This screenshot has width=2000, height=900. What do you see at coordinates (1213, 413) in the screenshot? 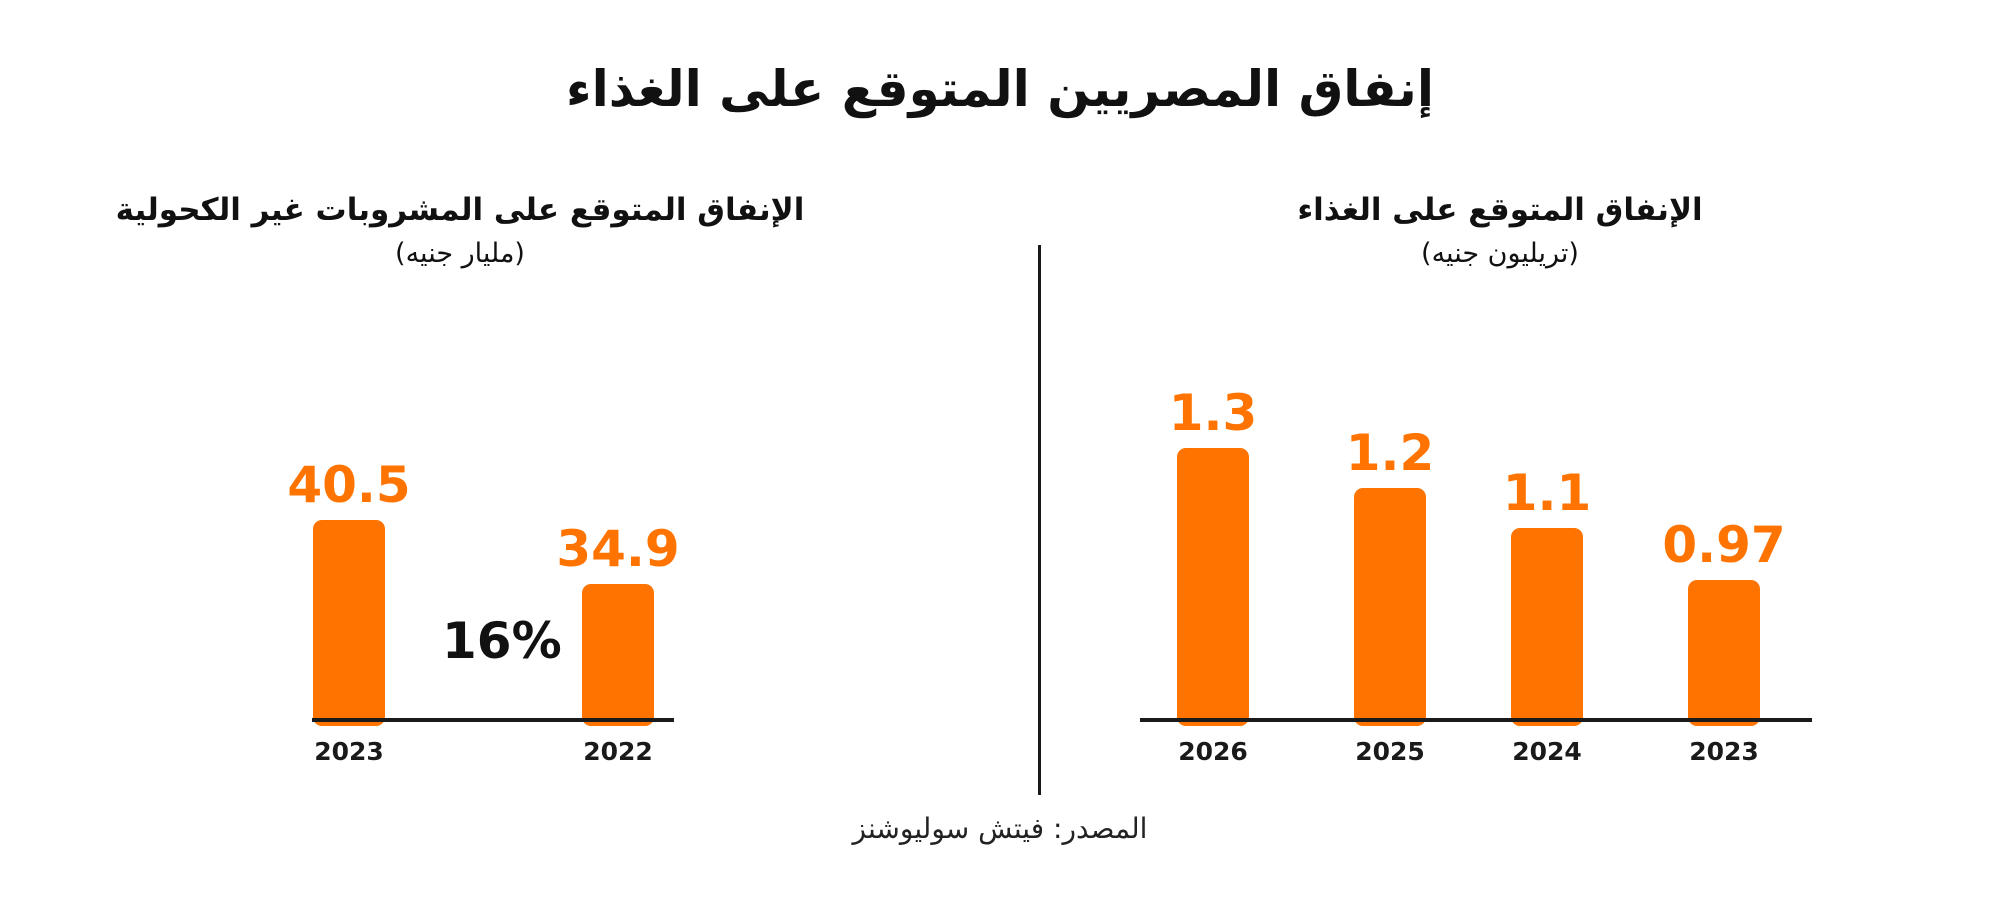
I see `value-label-2026: 1.3` at bounding box center [1213, 413].